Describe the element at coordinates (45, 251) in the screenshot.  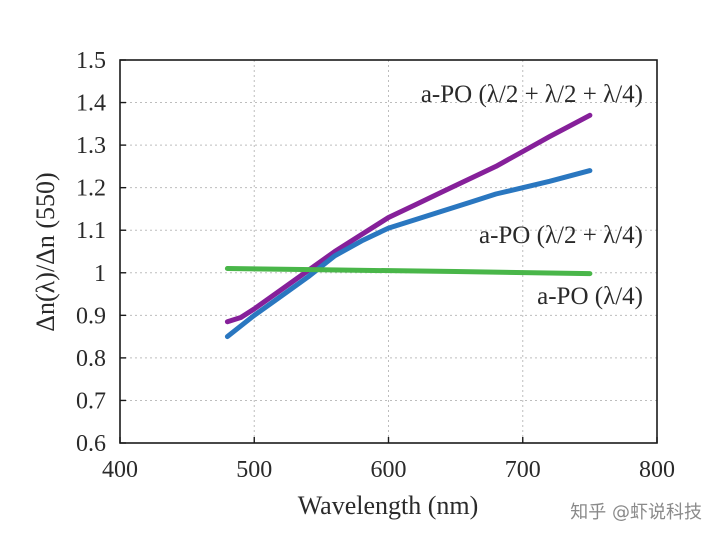
I see `y-axis-title: Δn(λ)/Δn (550)` at that location.